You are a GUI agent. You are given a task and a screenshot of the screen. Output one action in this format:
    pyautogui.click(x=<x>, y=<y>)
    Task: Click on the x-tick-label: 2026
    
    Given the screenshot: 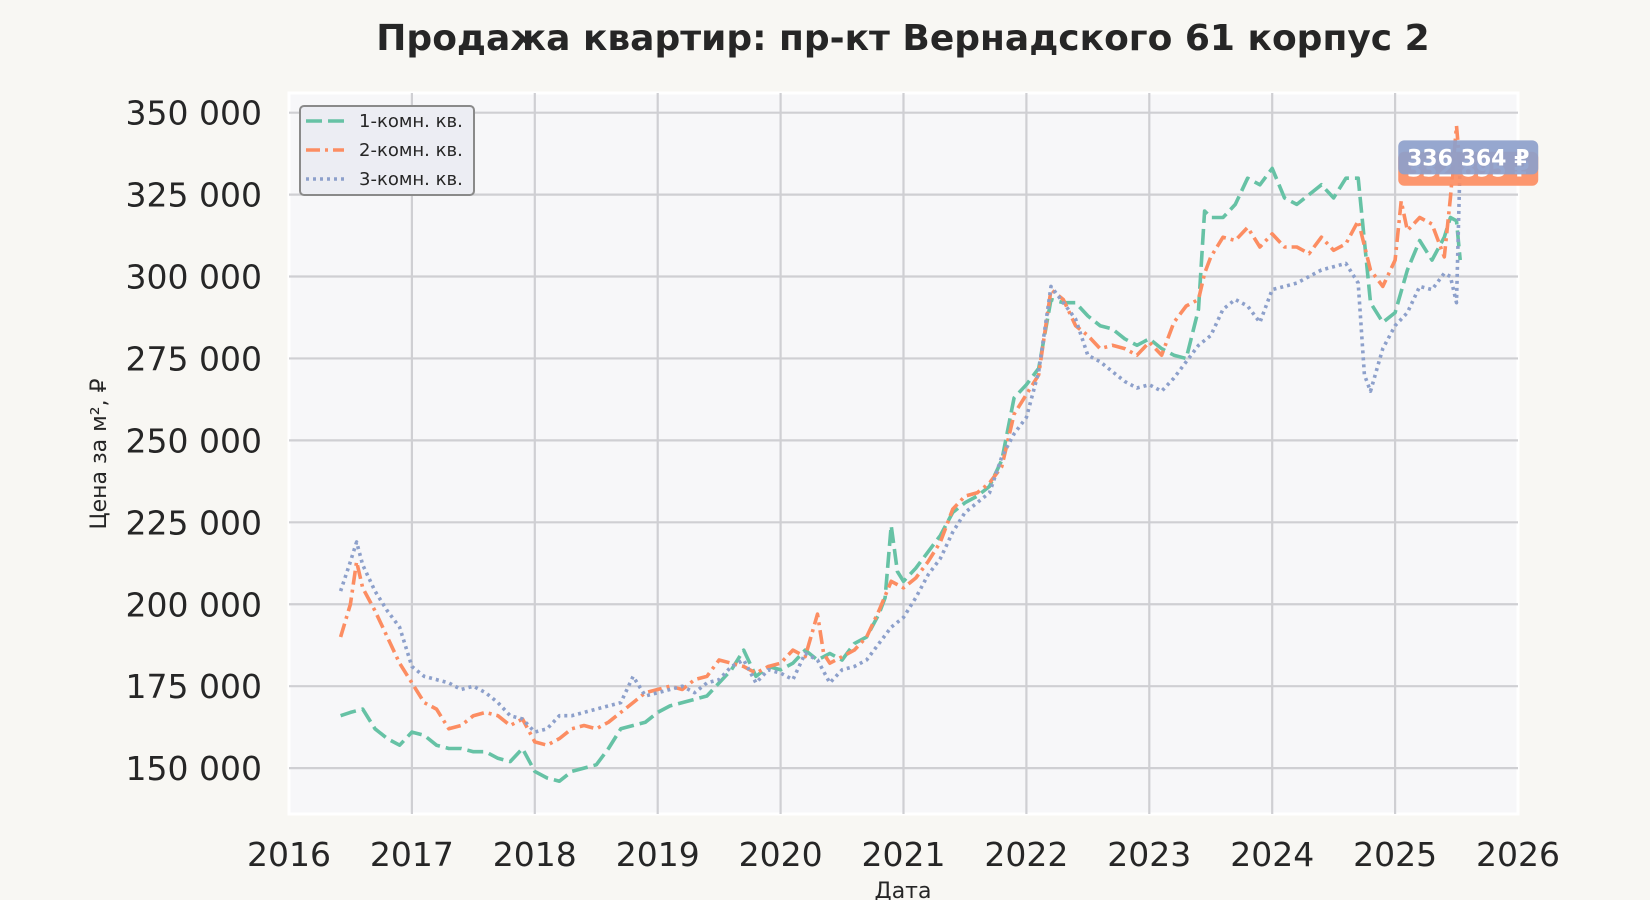 What is the action you would take?
    pyautogui.click(x=1518, y=854)
    